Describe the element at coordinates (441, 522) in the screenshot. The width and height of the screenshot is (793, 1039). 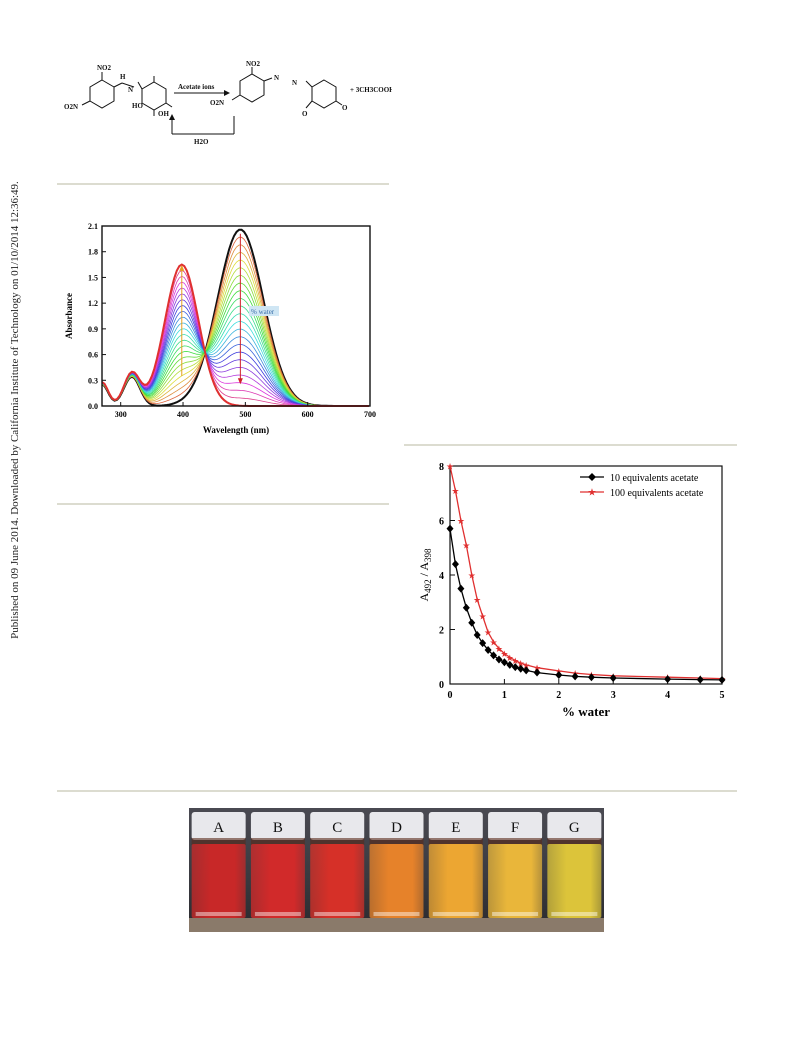
I see `ratio-y-tick-label: 6` at that location.